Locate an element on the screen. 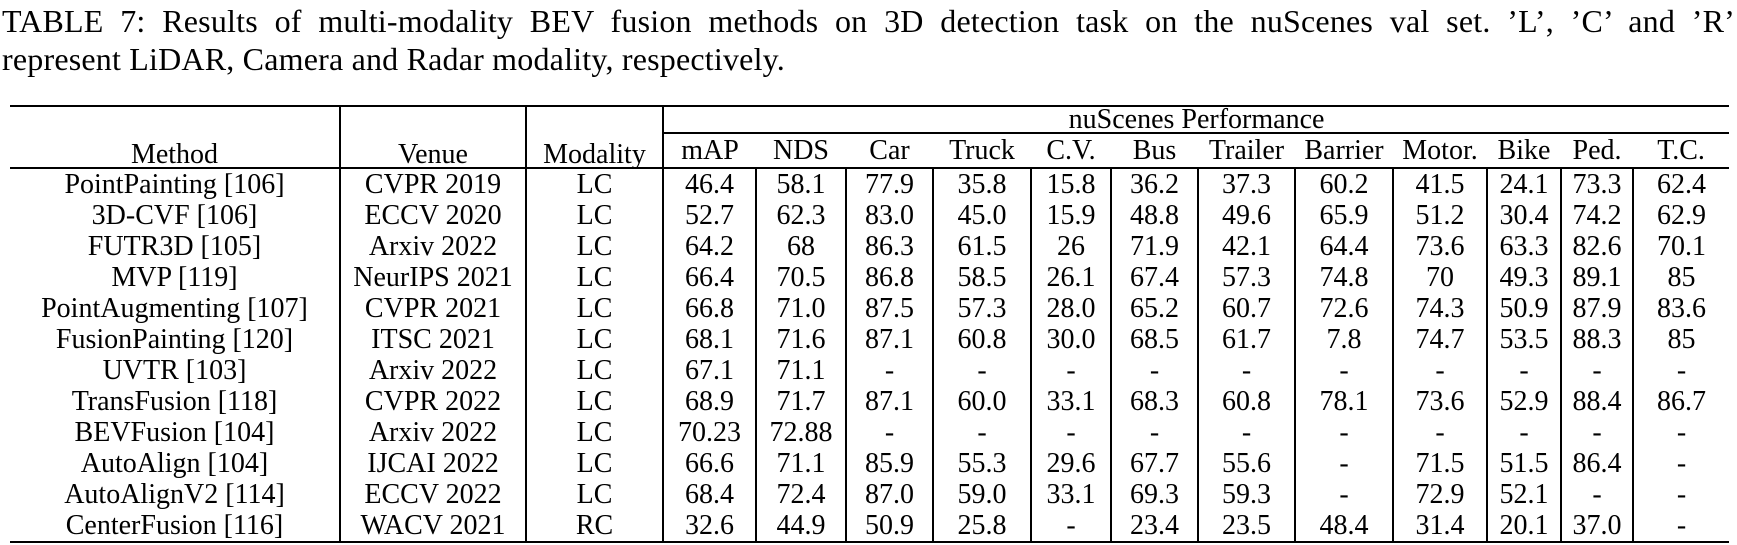 Image resolution: width=1737 pixels, height=545 pixels. cell-venue: CVPR 2021 is located at coordinates (433, 308).